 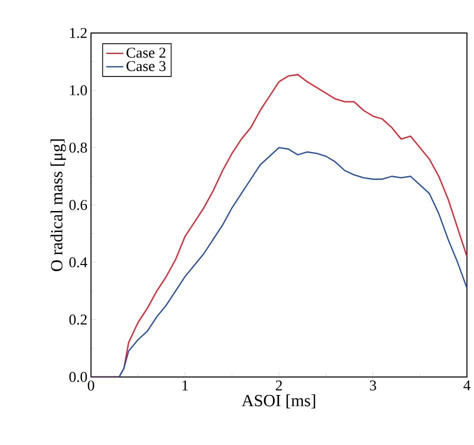 I want to click on x-tick-label: 0, so click(x=91, y=385).